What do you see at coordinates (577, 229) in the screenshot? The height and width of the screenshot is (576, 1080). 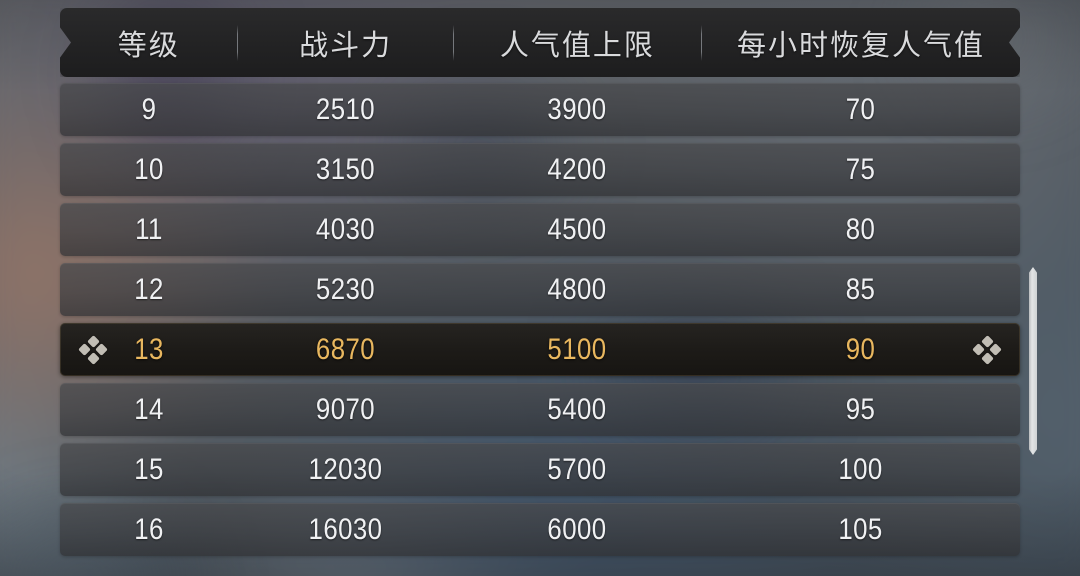 I see `cell-popcap: 4500` at bounding box center [577, 229].